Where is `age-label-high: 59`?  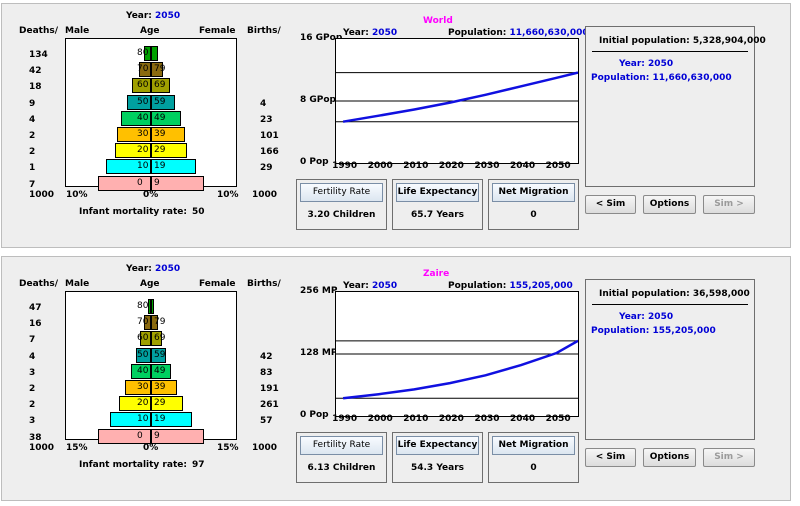 age-label-high: 59 is located at coordinates (160, 354).